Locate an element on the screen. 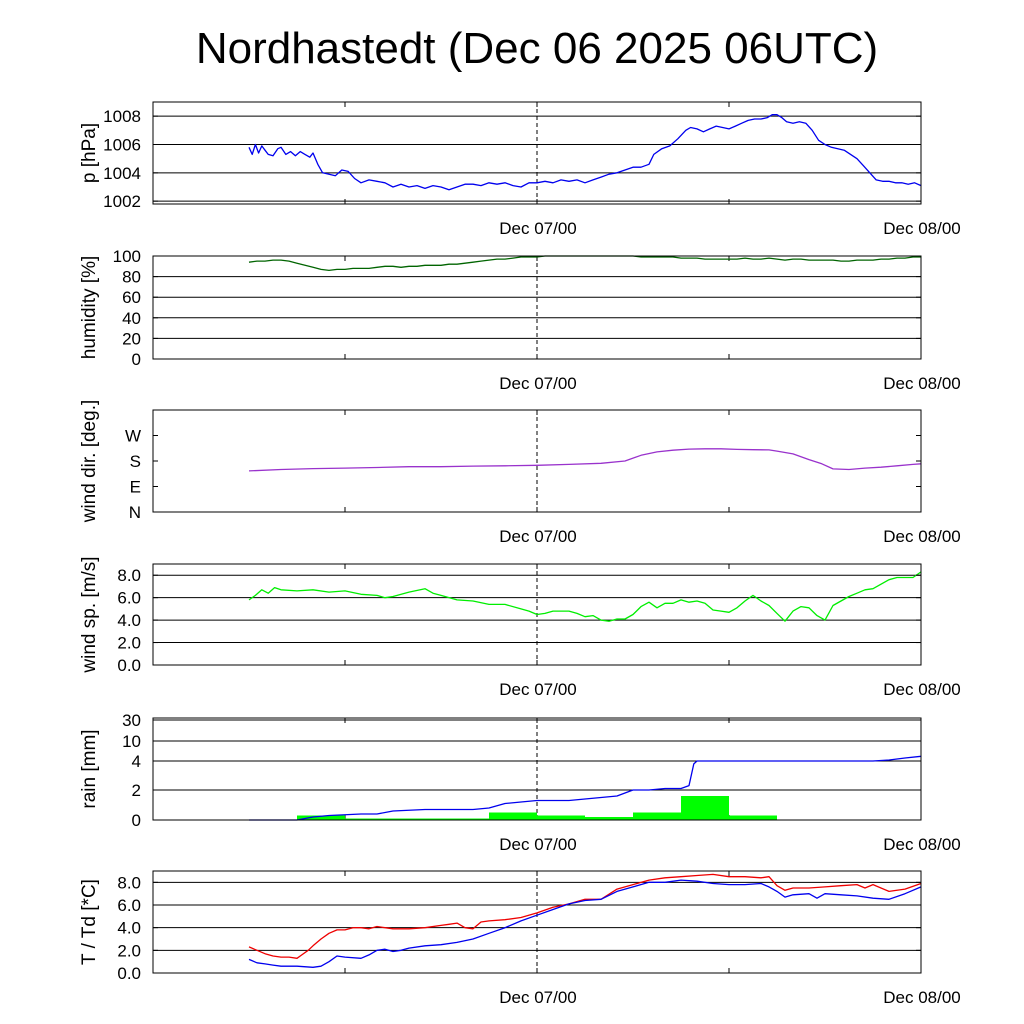 The height and width of the screenshot is (1024, 1024). y-axis-label: wind dir. [deg.] is located at coordinates (89, 462).